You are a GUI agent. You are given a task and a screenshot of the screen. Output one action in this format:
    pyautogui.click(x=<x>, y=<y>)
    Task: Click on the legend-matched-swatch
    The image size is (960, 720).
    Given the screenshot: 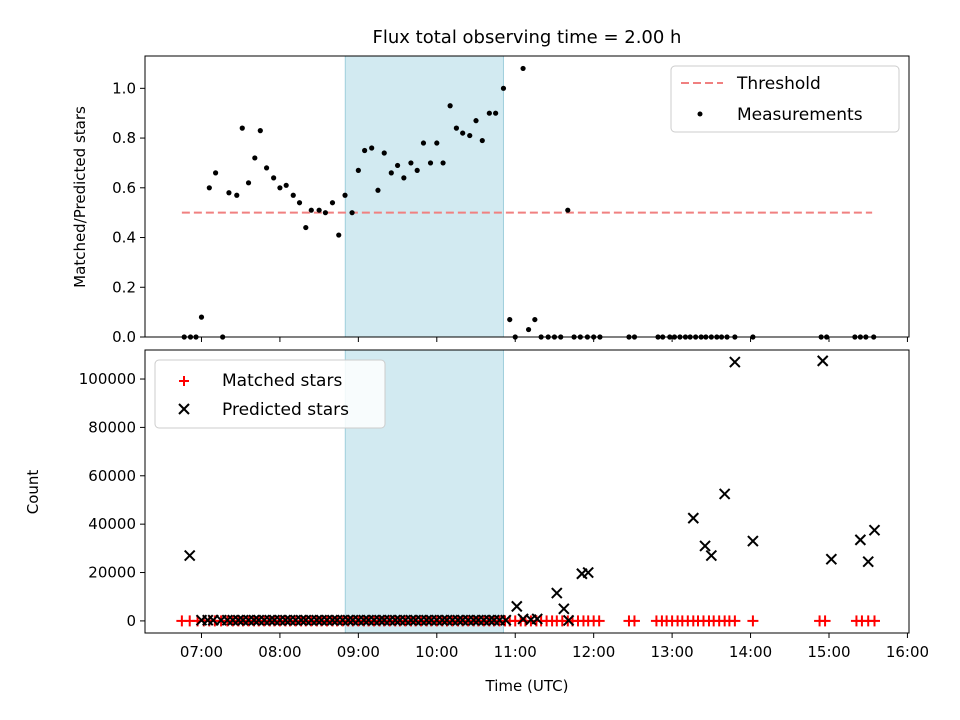 What is the action you would take?
    pyautogui.click(x=184, y=381)
    